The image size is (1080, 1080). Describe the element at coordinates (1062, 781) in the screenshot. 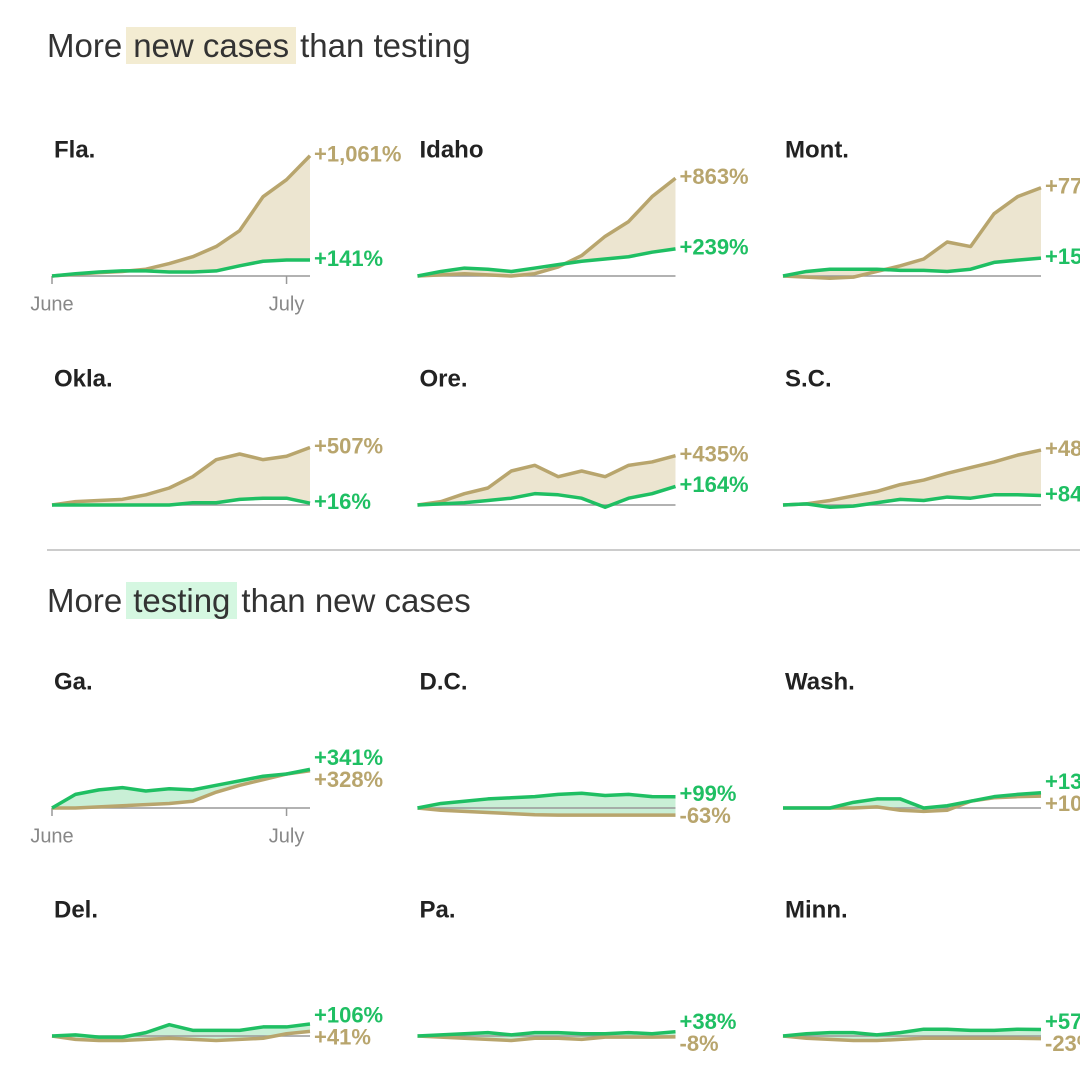

I see `value-label: +135%` at that location.